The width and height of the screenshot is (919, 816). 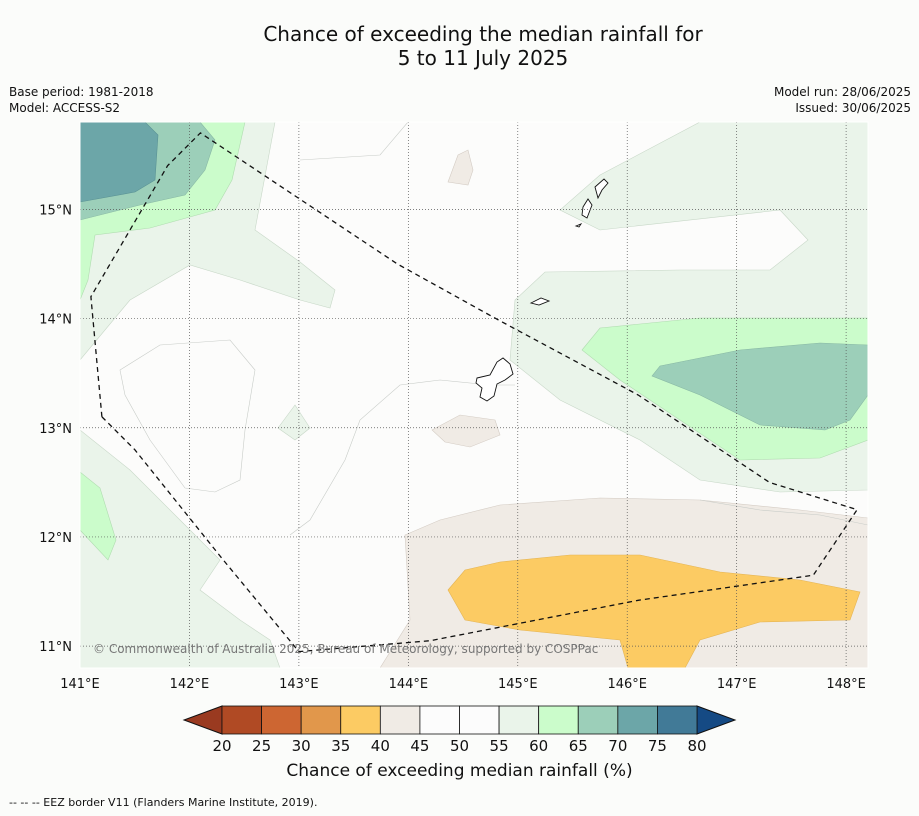 What do you see at coordinates (419, 746) in the screenshot?
I see `colorbar-tick-label: 45` at bounding box center [419, 746].